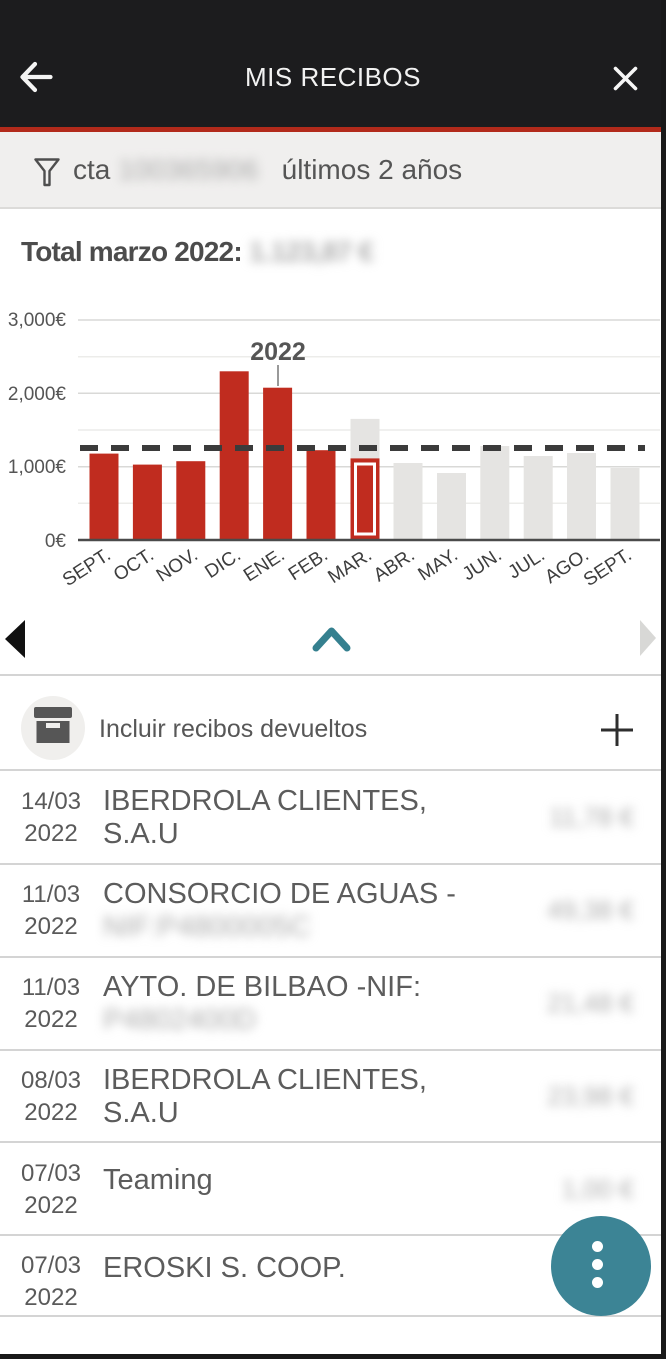 This screenshot has height=1359, width=666. What do you see at coordinates (482, 565) in the screenshot?
I see `svg-text: JUN.` at bounding box center [482, 565].